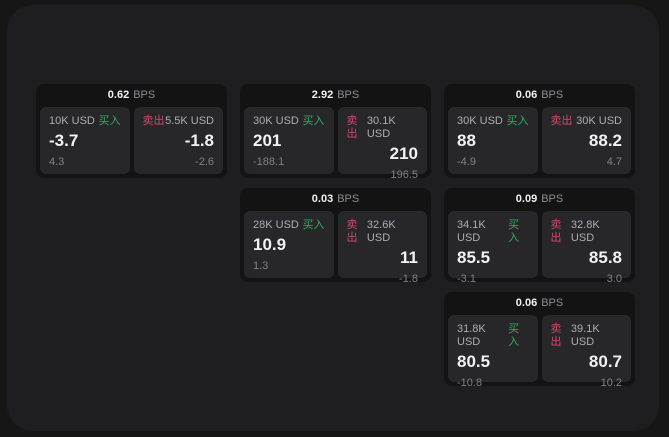 This screenshot has width=669, height=437. What do you see at coordinates (322, 199) in the screenshot?
I see `bps-value: 0.03` at bounding box center [322, 199].